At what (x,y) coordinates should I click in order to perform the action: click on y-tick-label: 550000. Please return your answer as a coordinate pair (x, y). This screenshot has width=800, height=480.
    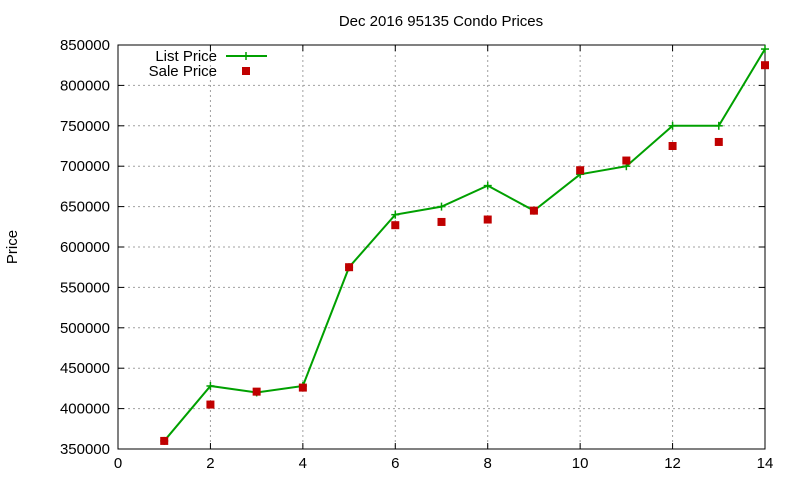
    Looking at the image, I should click on (85, 287).